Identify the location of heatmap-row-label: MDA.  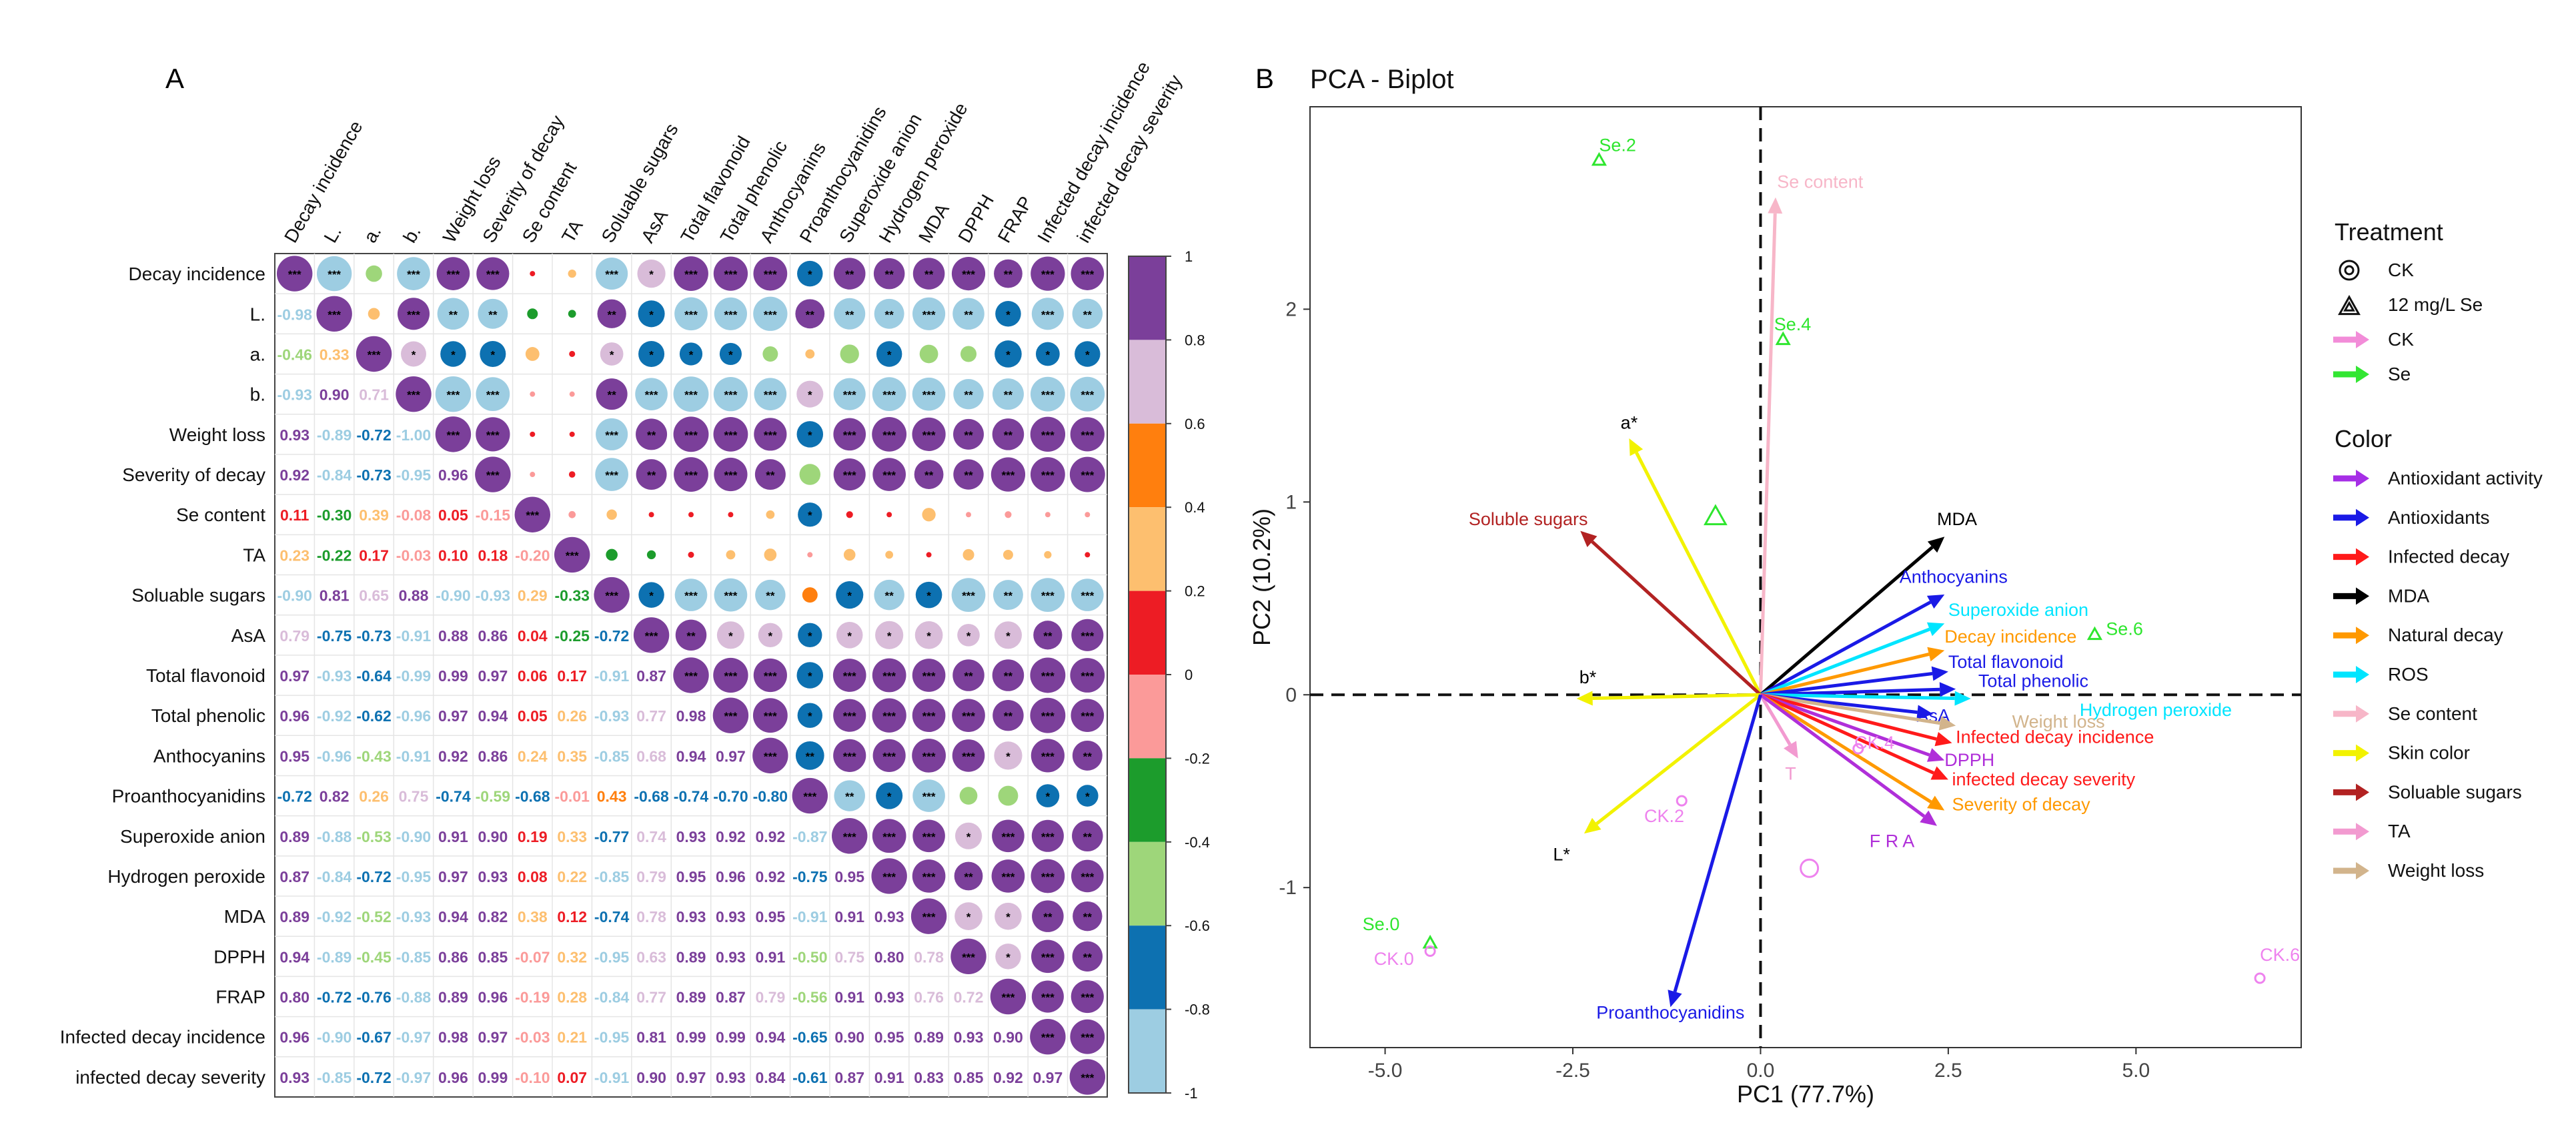
(245, 916).